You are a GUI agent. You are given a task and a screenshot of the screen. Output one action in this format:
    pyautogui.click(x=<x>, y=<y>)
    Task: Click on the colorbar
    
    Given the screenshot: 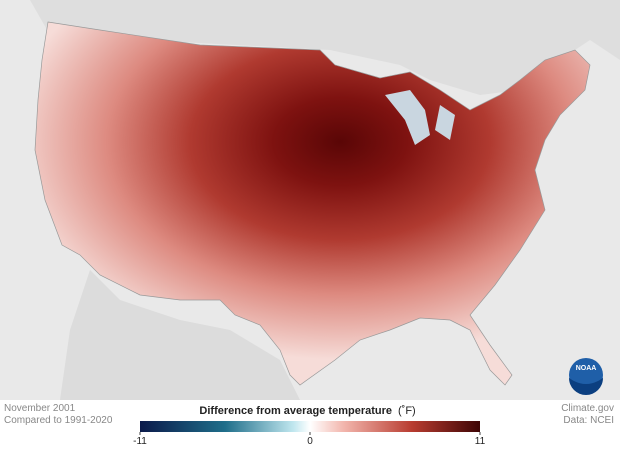 What is the action you would take?
    pyautogui.click(x=310, y=426)
    